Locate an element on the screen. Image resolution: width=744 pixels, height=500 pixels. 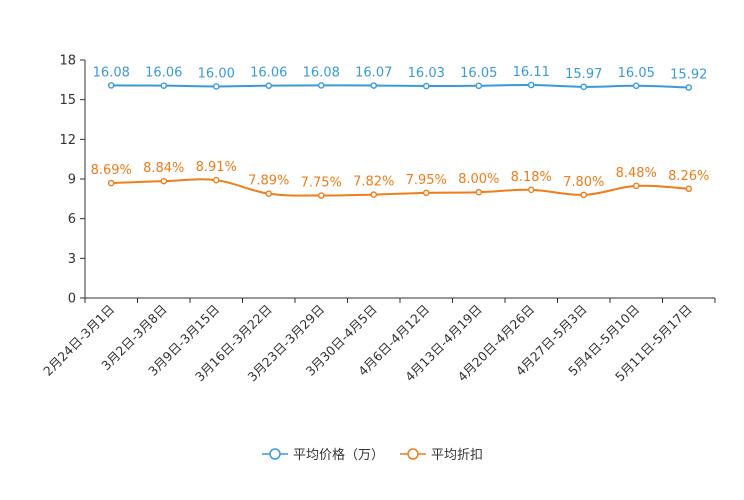
y-tick-label: 6 is located at coordinates (72, 219).